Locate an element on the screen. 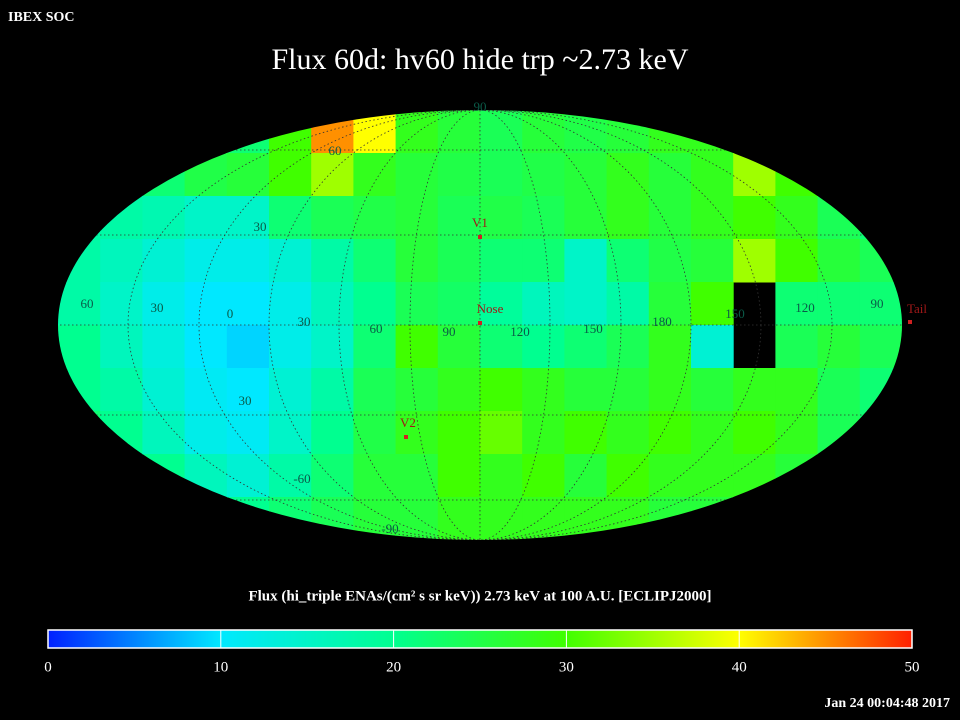  colorbar-tick-label: 50 is located at coordinates (912, 667).